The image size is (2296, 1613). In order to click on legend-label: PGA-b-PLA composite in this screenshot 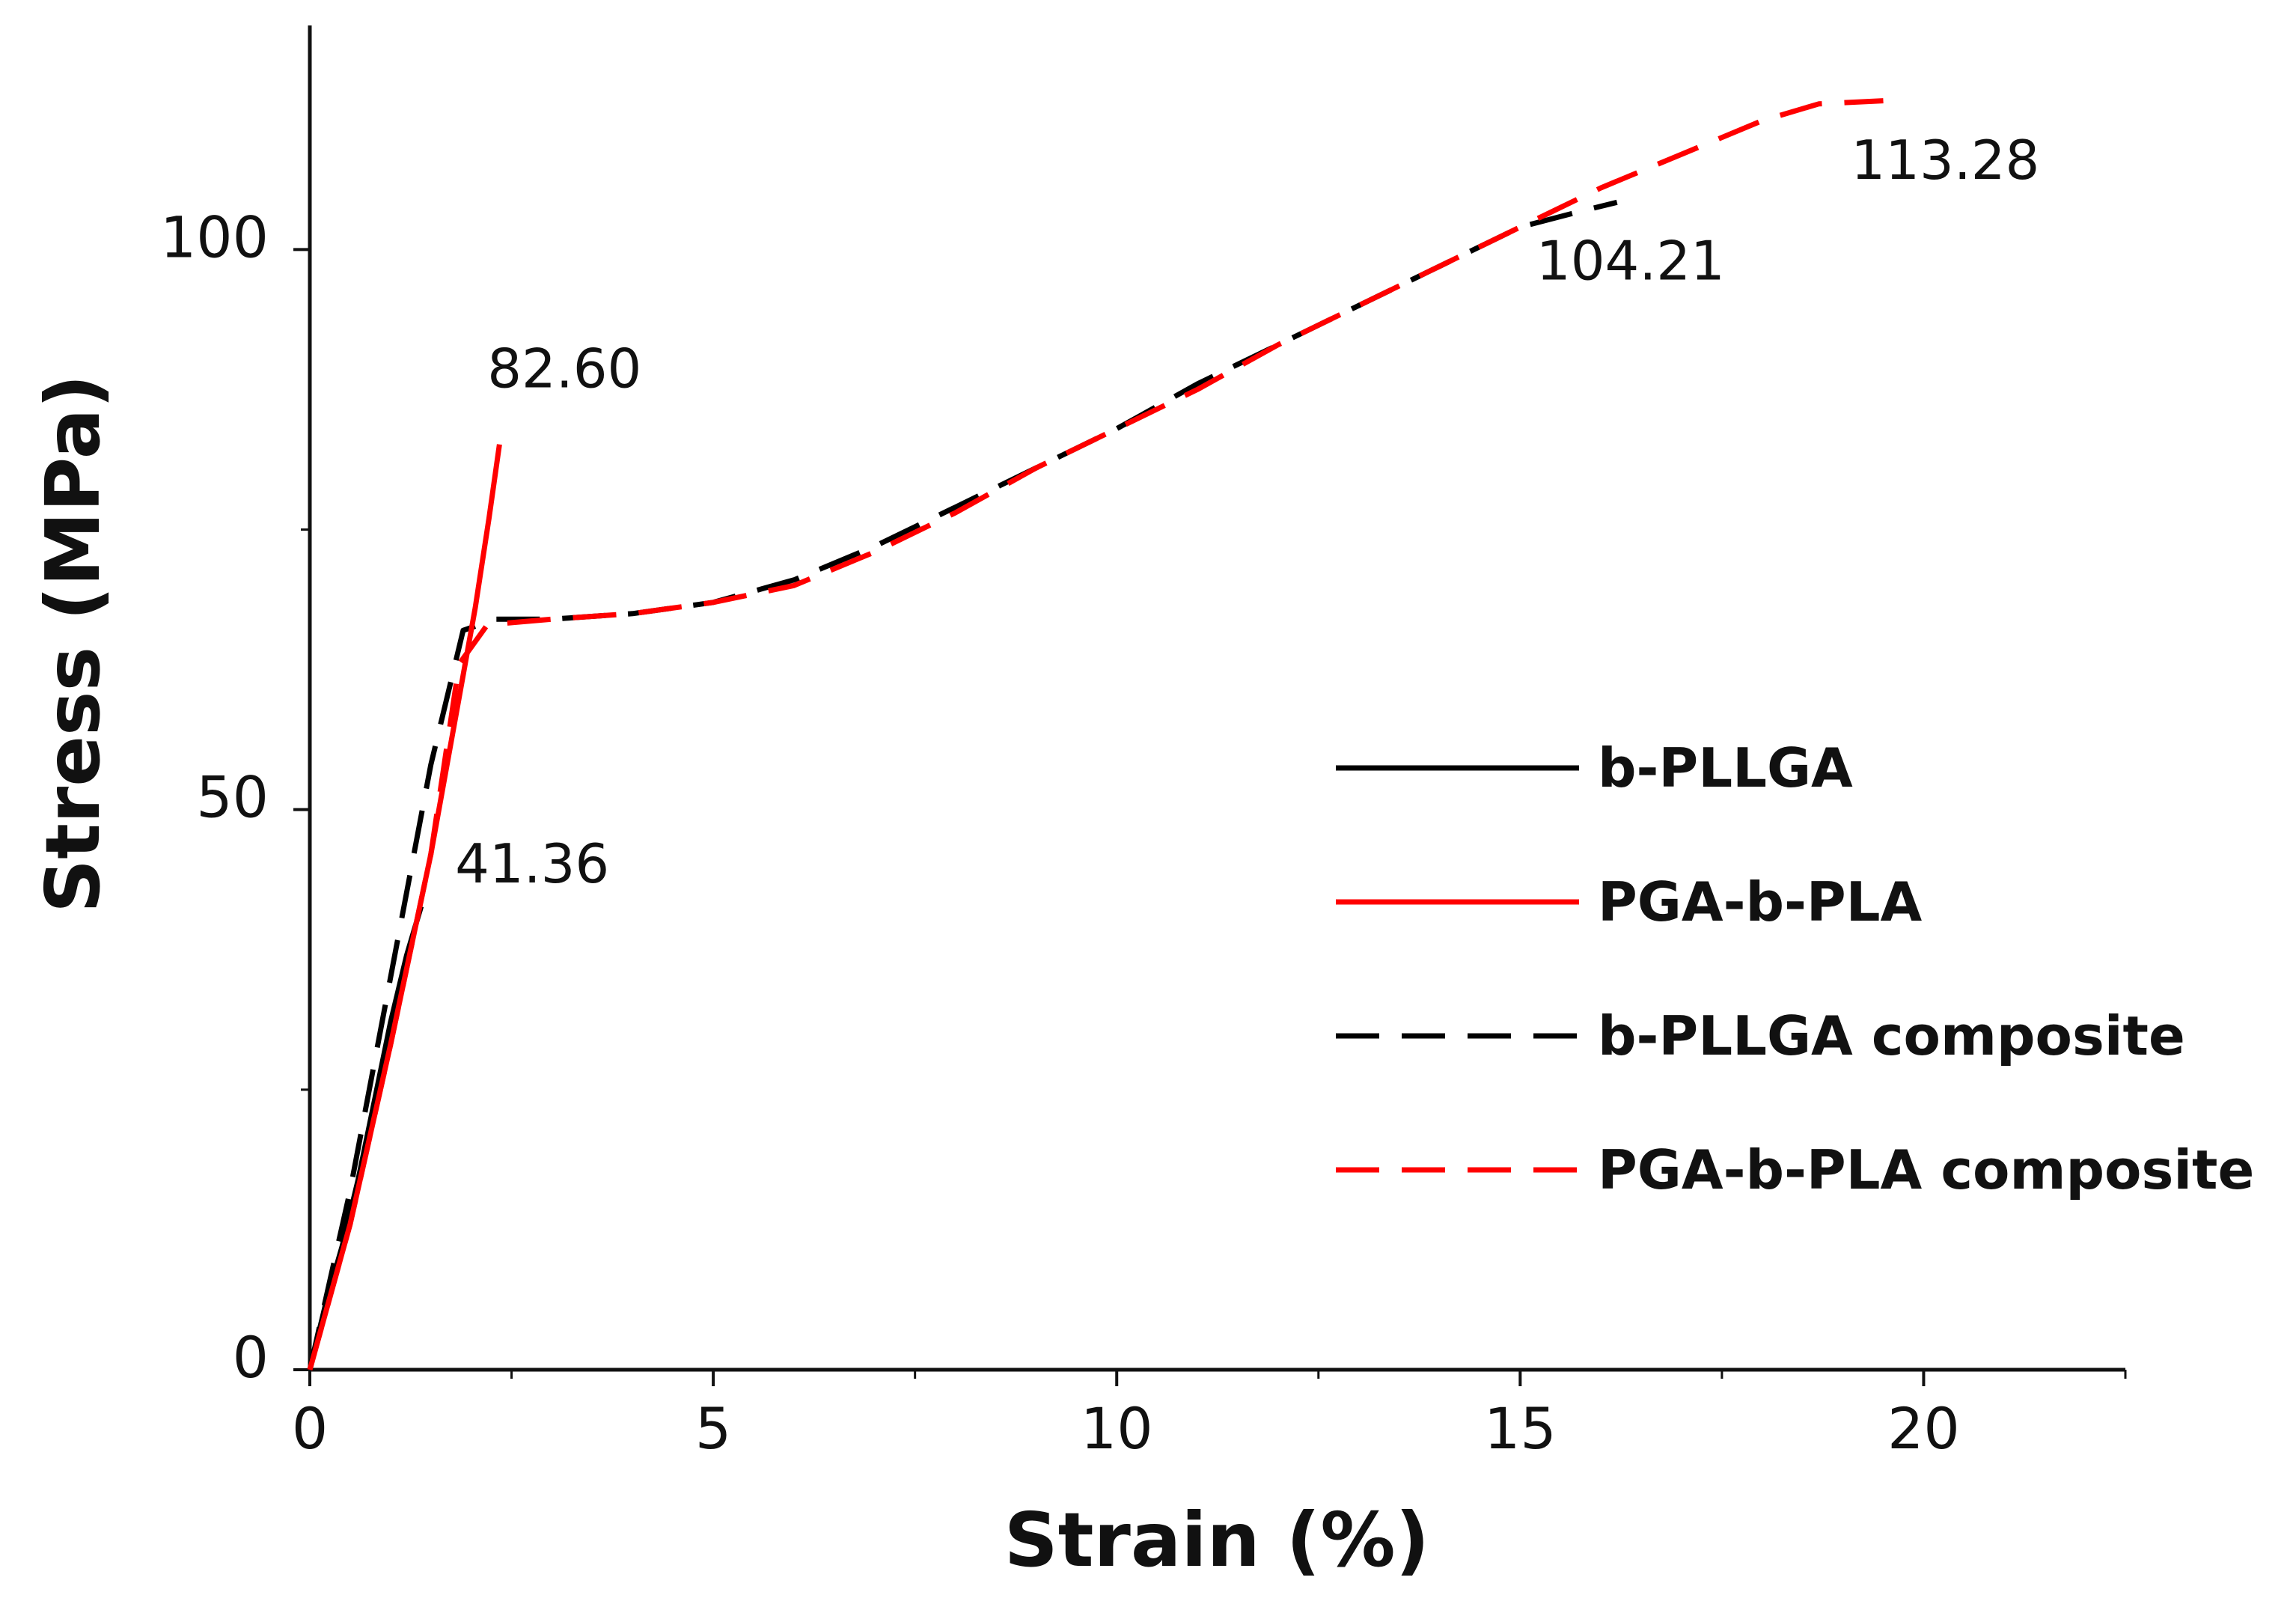, I will do `click(1926, 1169)`.